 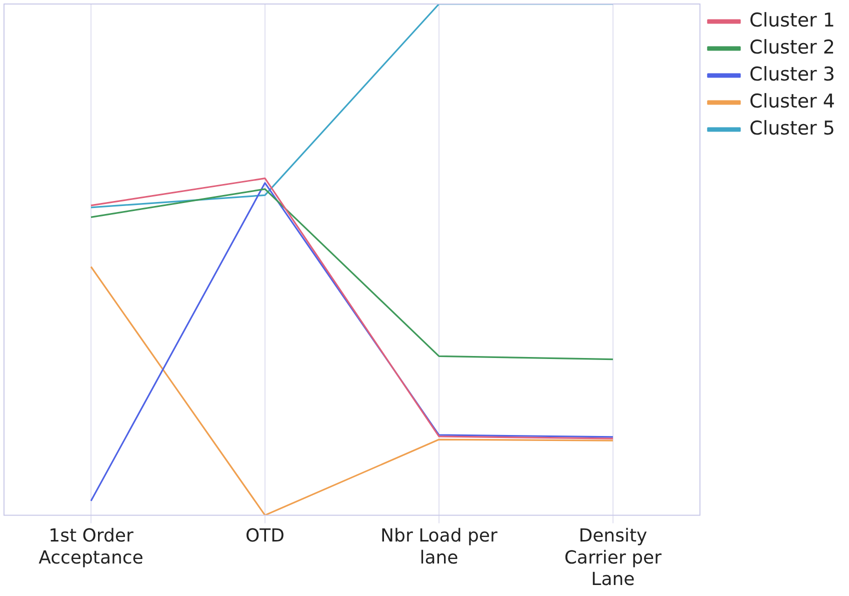 What do you see at coordinates (792, 128) in the screenshot?
I see `legend-label: Cluster 5` at bounding box center [792, 128].